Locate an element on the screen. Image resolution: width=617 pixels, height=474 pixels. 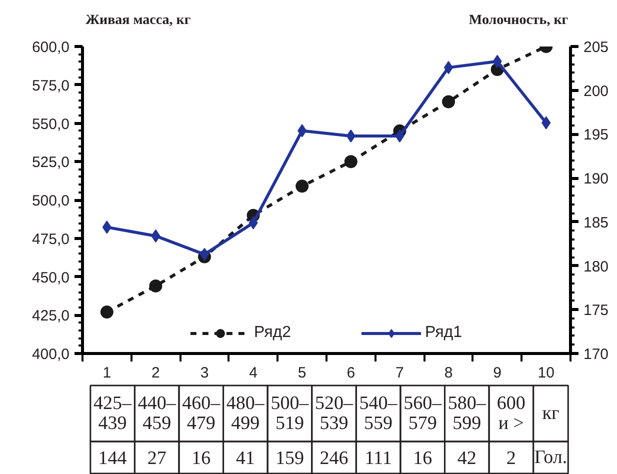
y-tick-label: 500,0 is located at coordinates (51, 201).